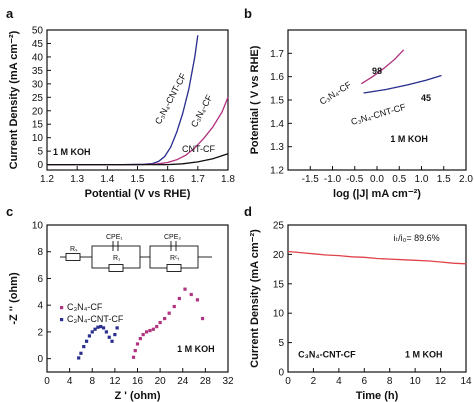 Image resolution: width=474 pixels, height=402 pixels. I want to click on x-tick-label: 1.6, so click(168, 179).